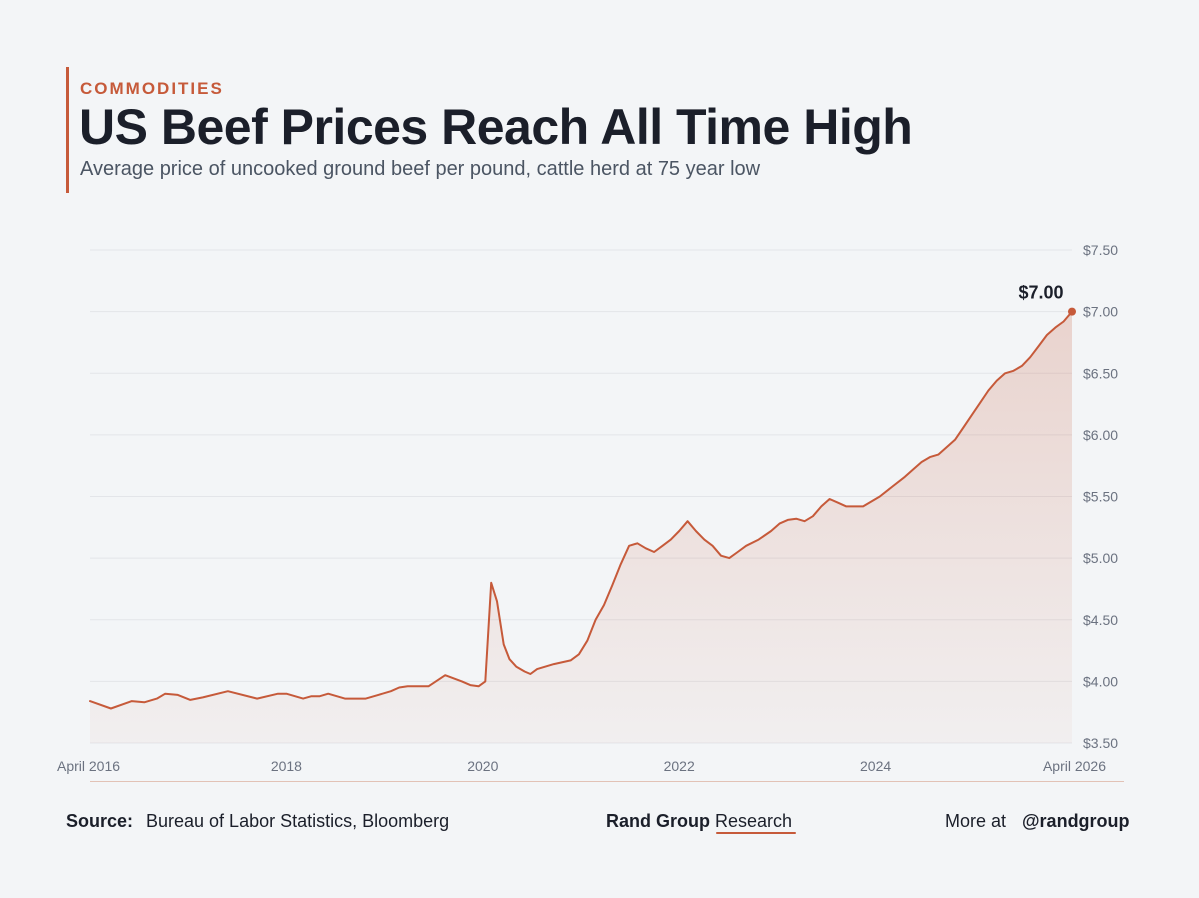 The height and width of the screenshot is (898, 1199). I want to click on end-point-marker, so click(1072, 311).